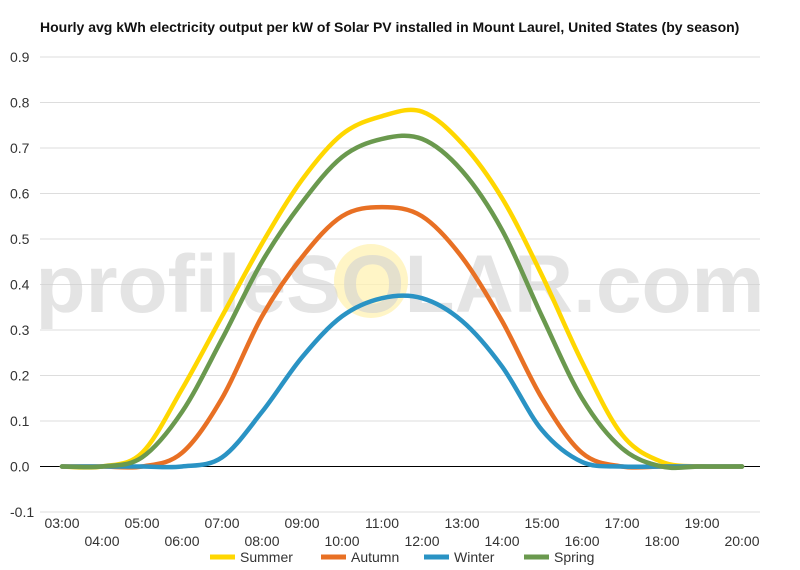 The height and width of the screenshot is (570, 800). I want to click on y-tick-label: -0.1, so click(22, 512).